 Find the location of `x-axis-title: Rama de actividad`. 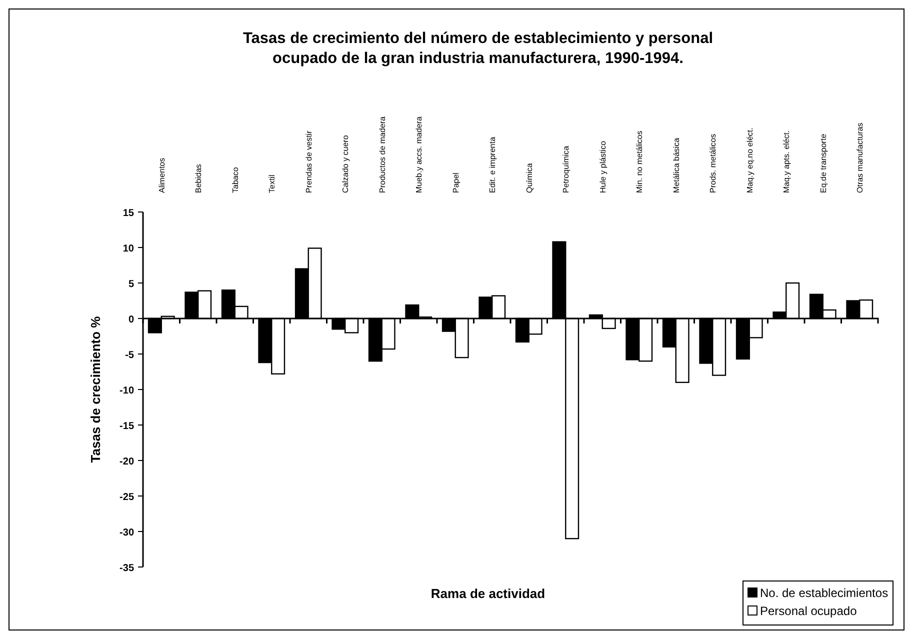

x-axis-title: Rama de actividad is located at coordinates (488, 593).